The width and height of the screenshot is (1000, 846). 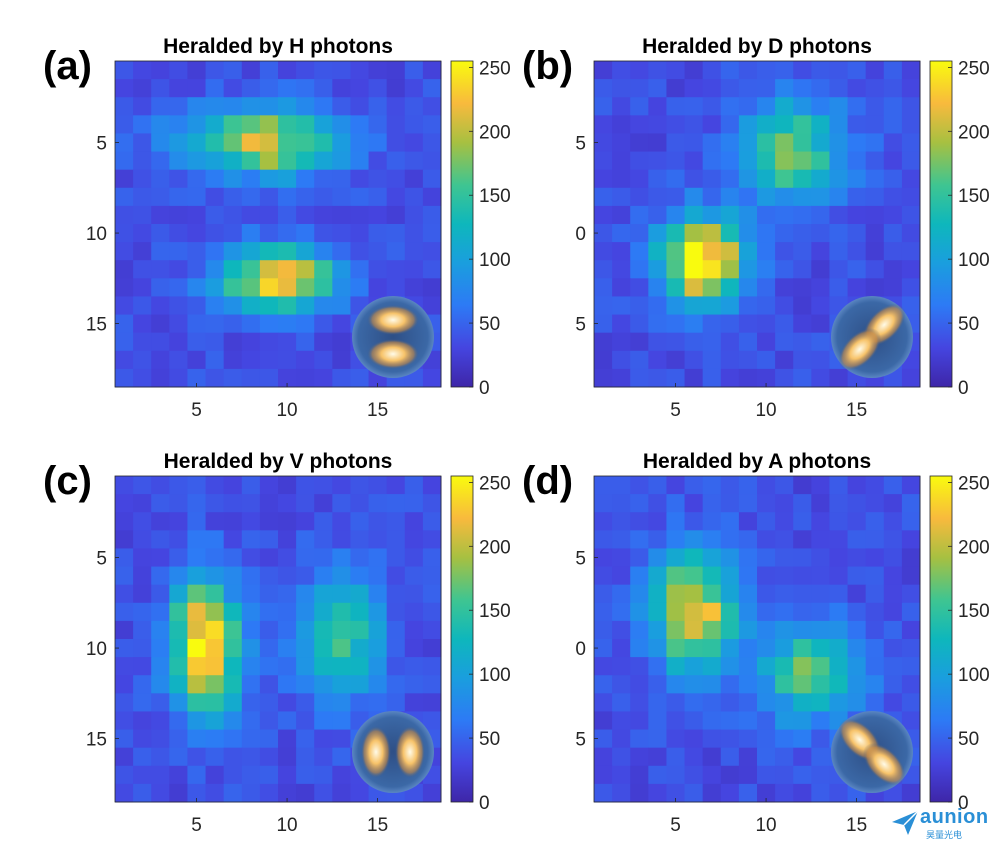 I want to click on mode-lobe, so click(x=393, y=354).